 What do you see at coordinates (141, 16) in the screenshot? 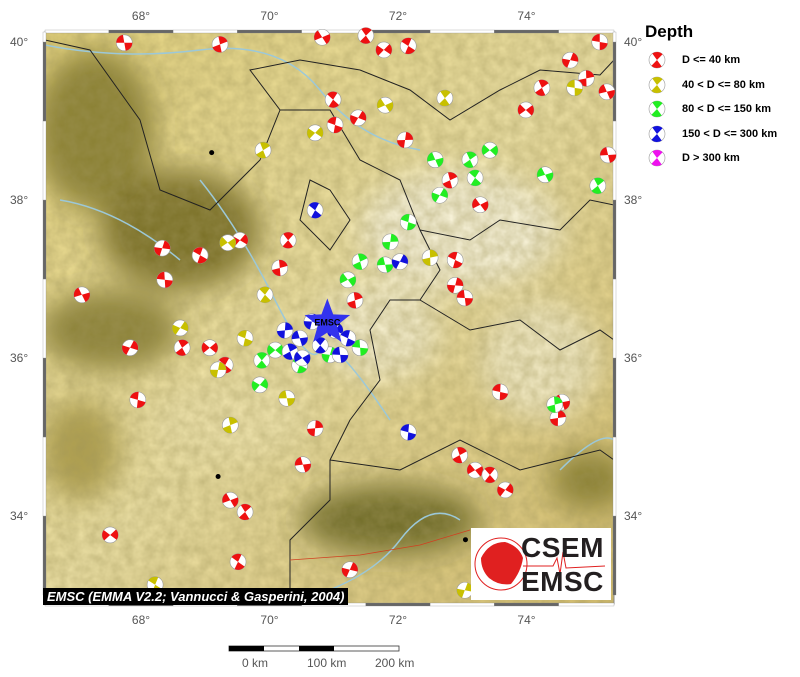
I see `lon-tick-label-top: 68°` at bounding box center [141, 16].